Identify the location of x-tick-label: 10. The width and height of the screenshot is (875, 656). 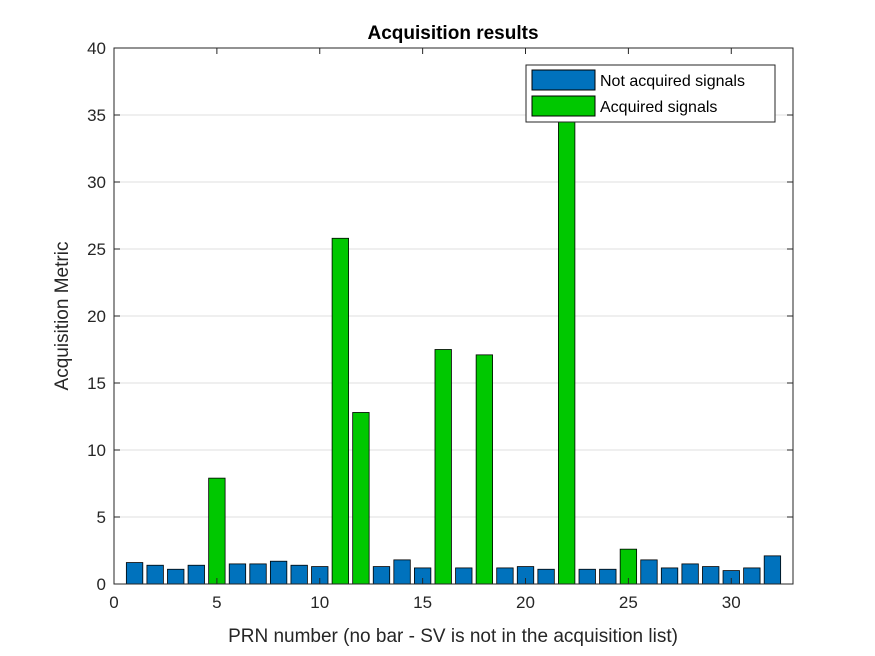
(319, 602).